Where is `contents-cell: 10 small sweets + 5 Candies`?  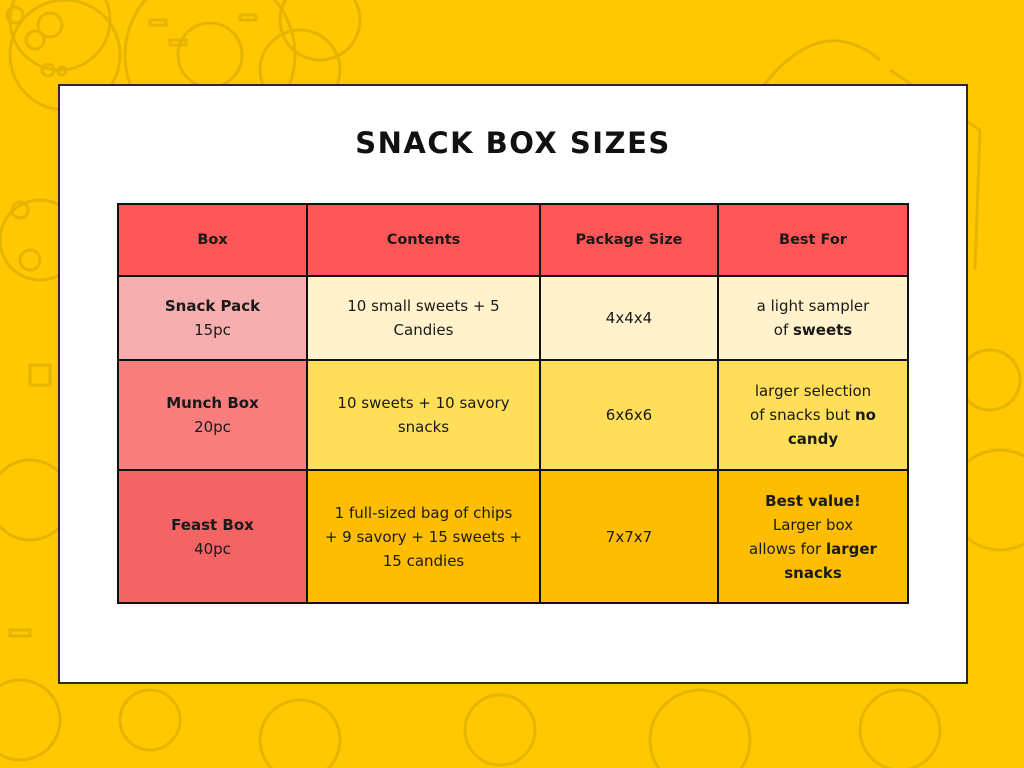
contents-cell: 10 small sweets + 5 Candies is located at coordinates (423, 318).